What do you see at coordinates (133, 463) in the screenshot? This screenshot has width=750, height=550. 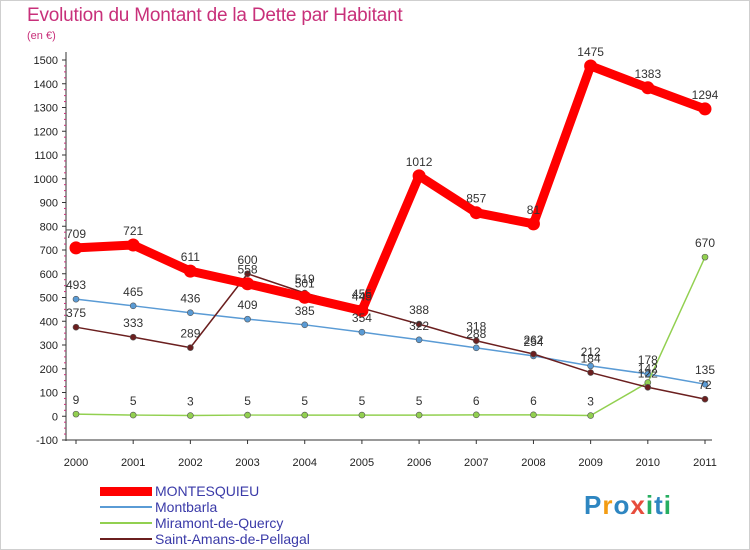 I see `x-tick-label: 2001` at bounding box center [133, 463].